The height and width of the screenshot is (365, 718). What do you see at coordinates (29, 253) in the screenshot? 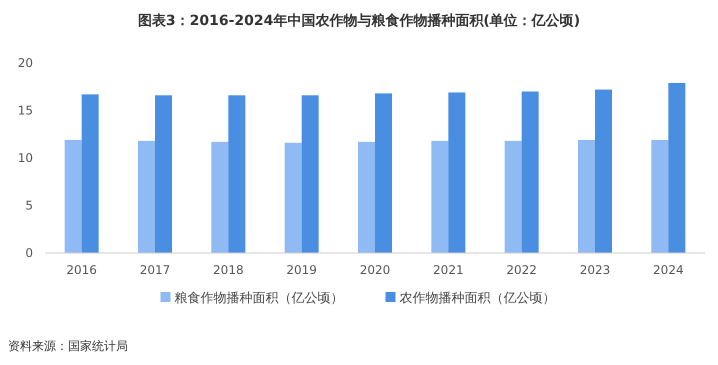
I see `y-tick-label: 0` at bounding box center [29, 253].